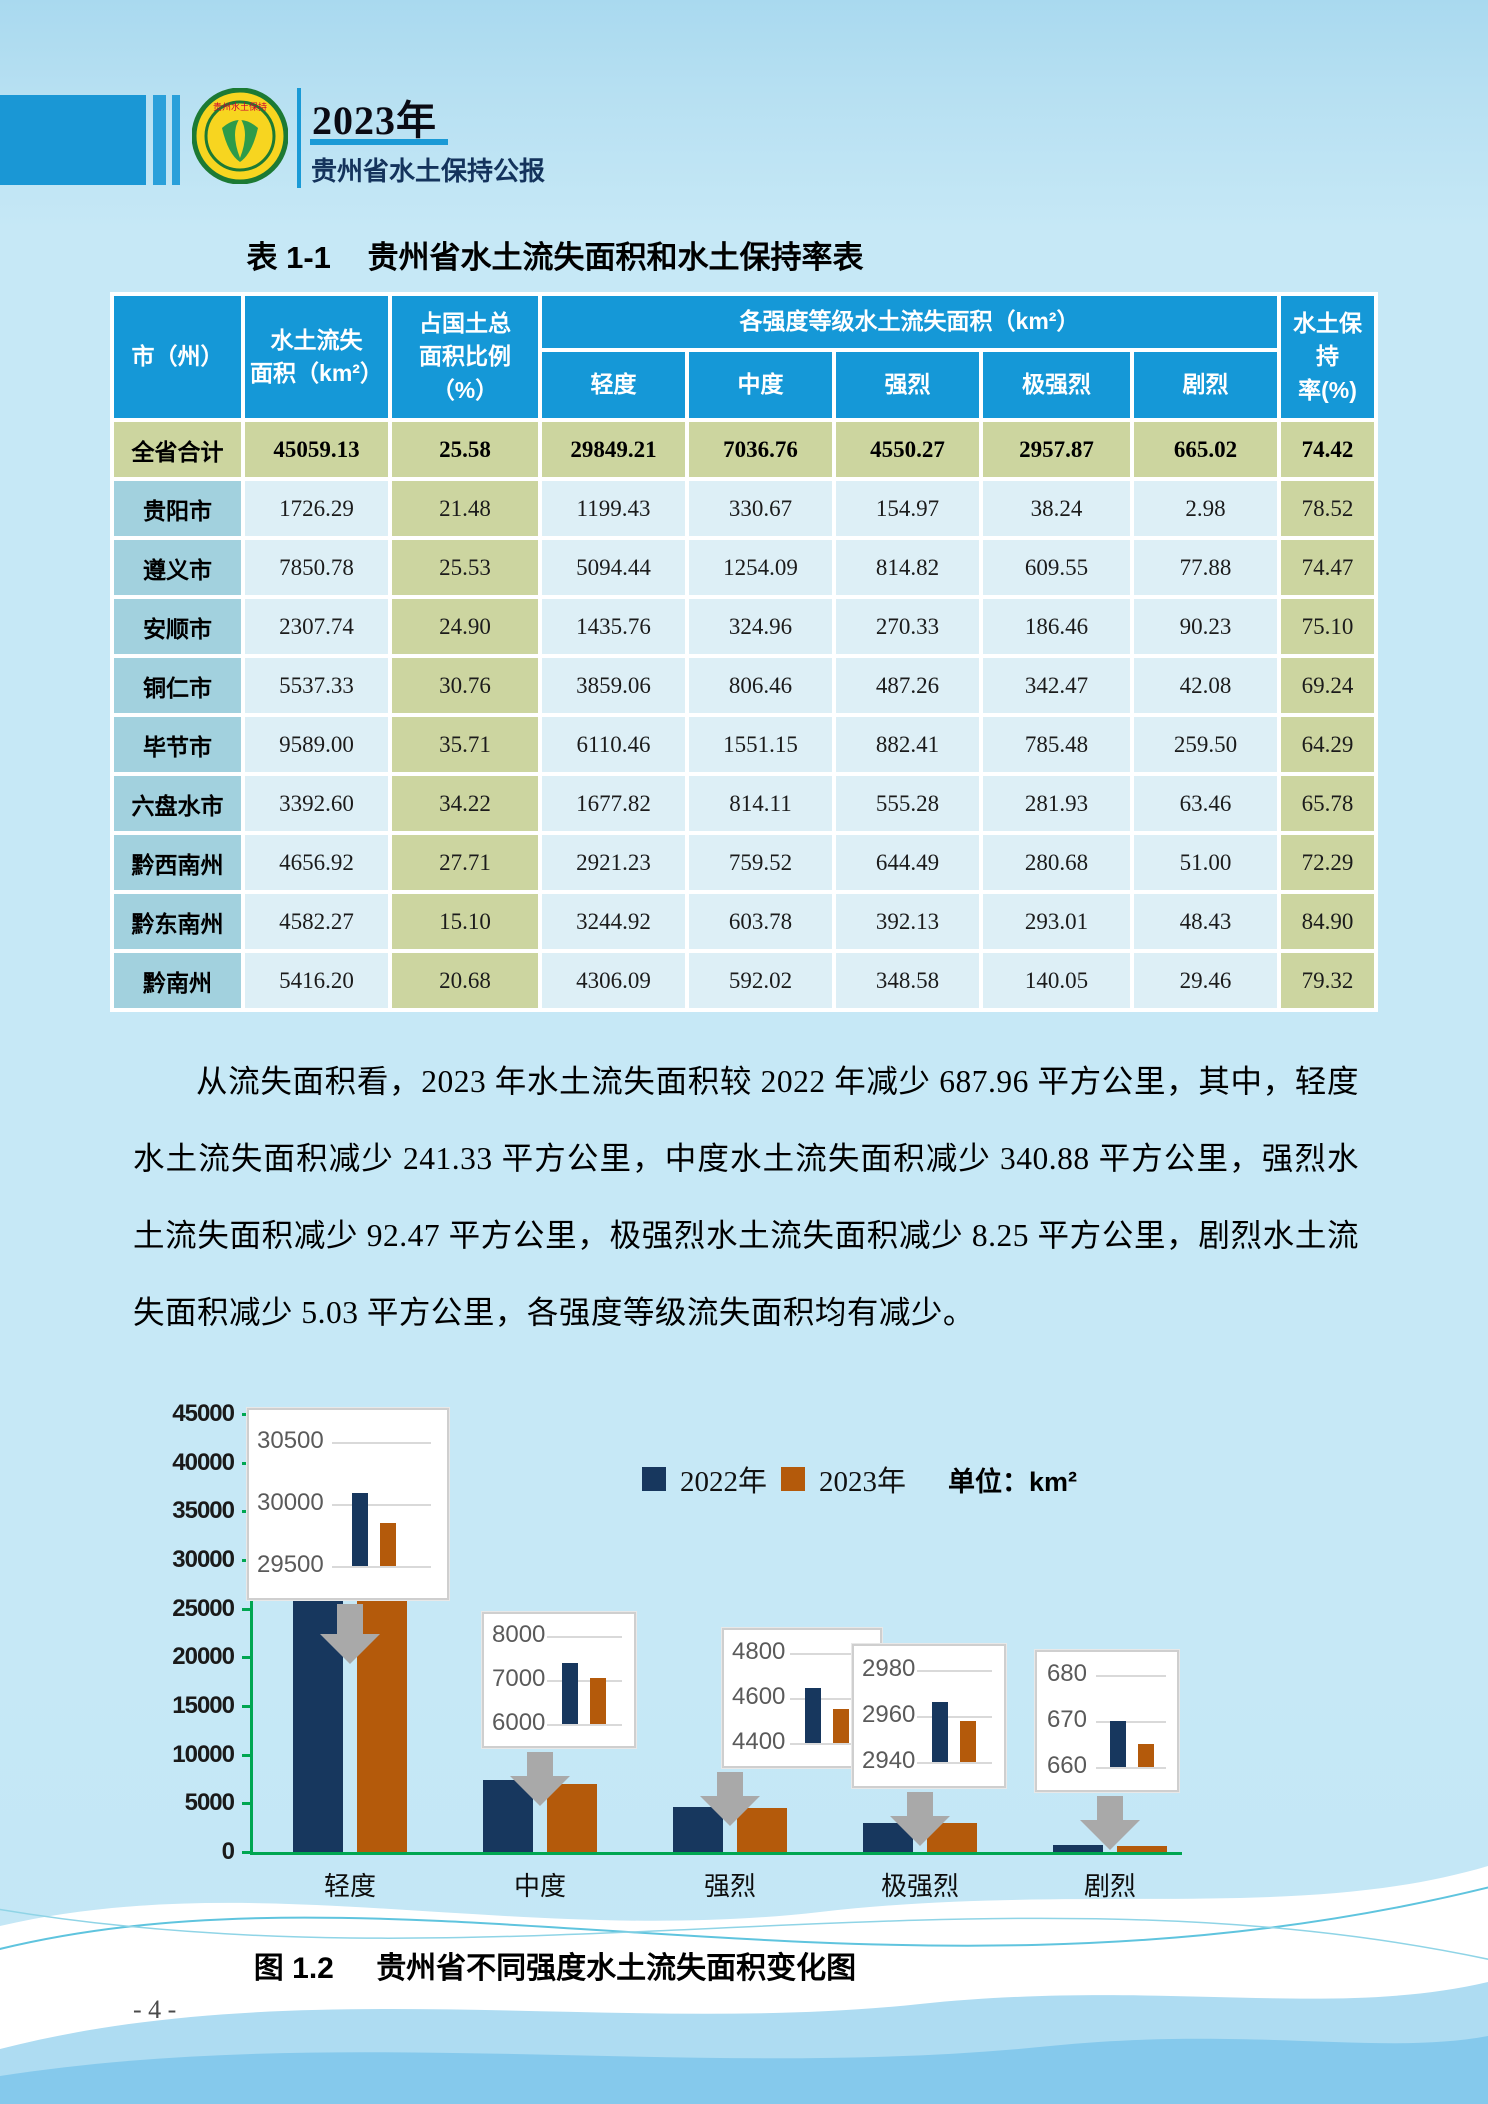 This screenshot has width=1488, height=2104. What do you see at coordinates (203, 1608) in the screenshot?
I see `y-axis-tick-label: 25000` at bounding box center [203, 1608].